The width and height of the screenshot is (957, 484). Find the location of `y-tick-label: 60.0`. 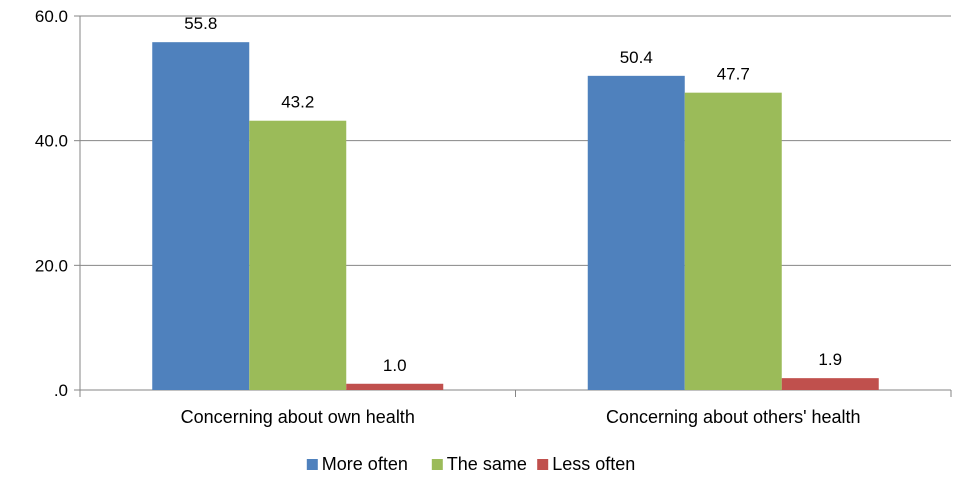

y-tick-label: 60.0 is located at coordinates (51, 16).